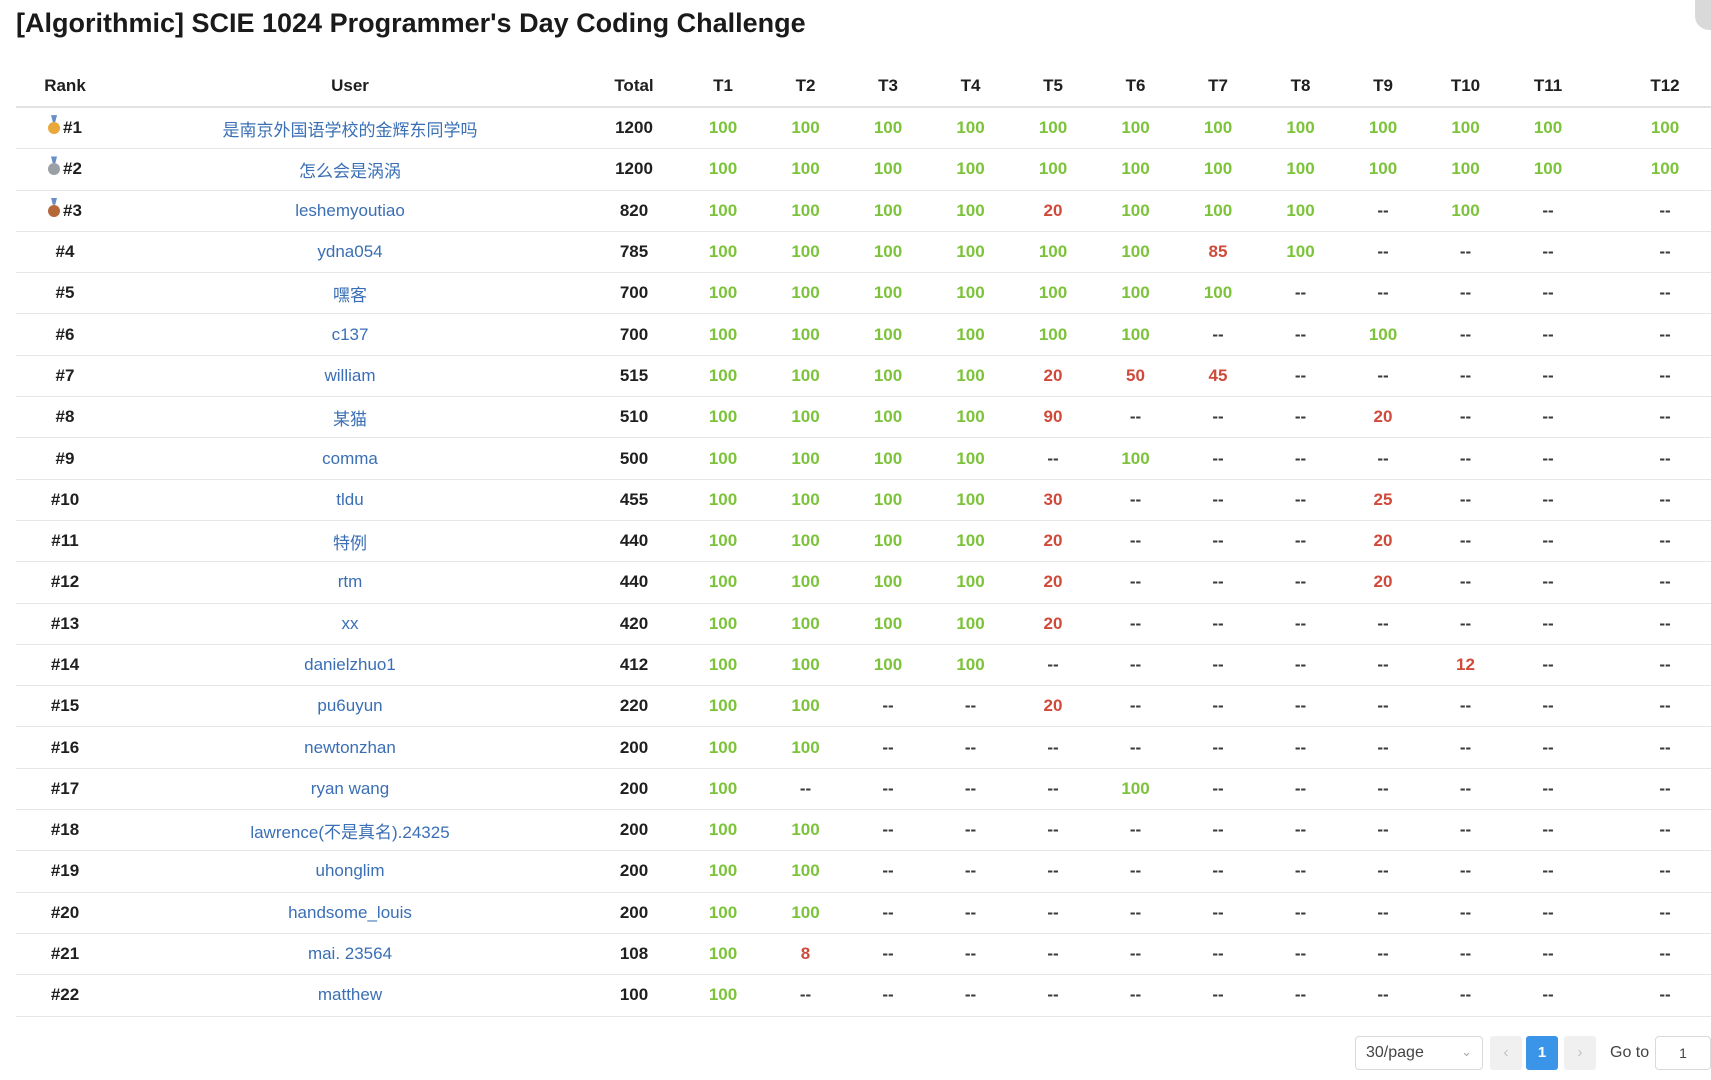  I want to click on total-score: 420, so click(634, 624).